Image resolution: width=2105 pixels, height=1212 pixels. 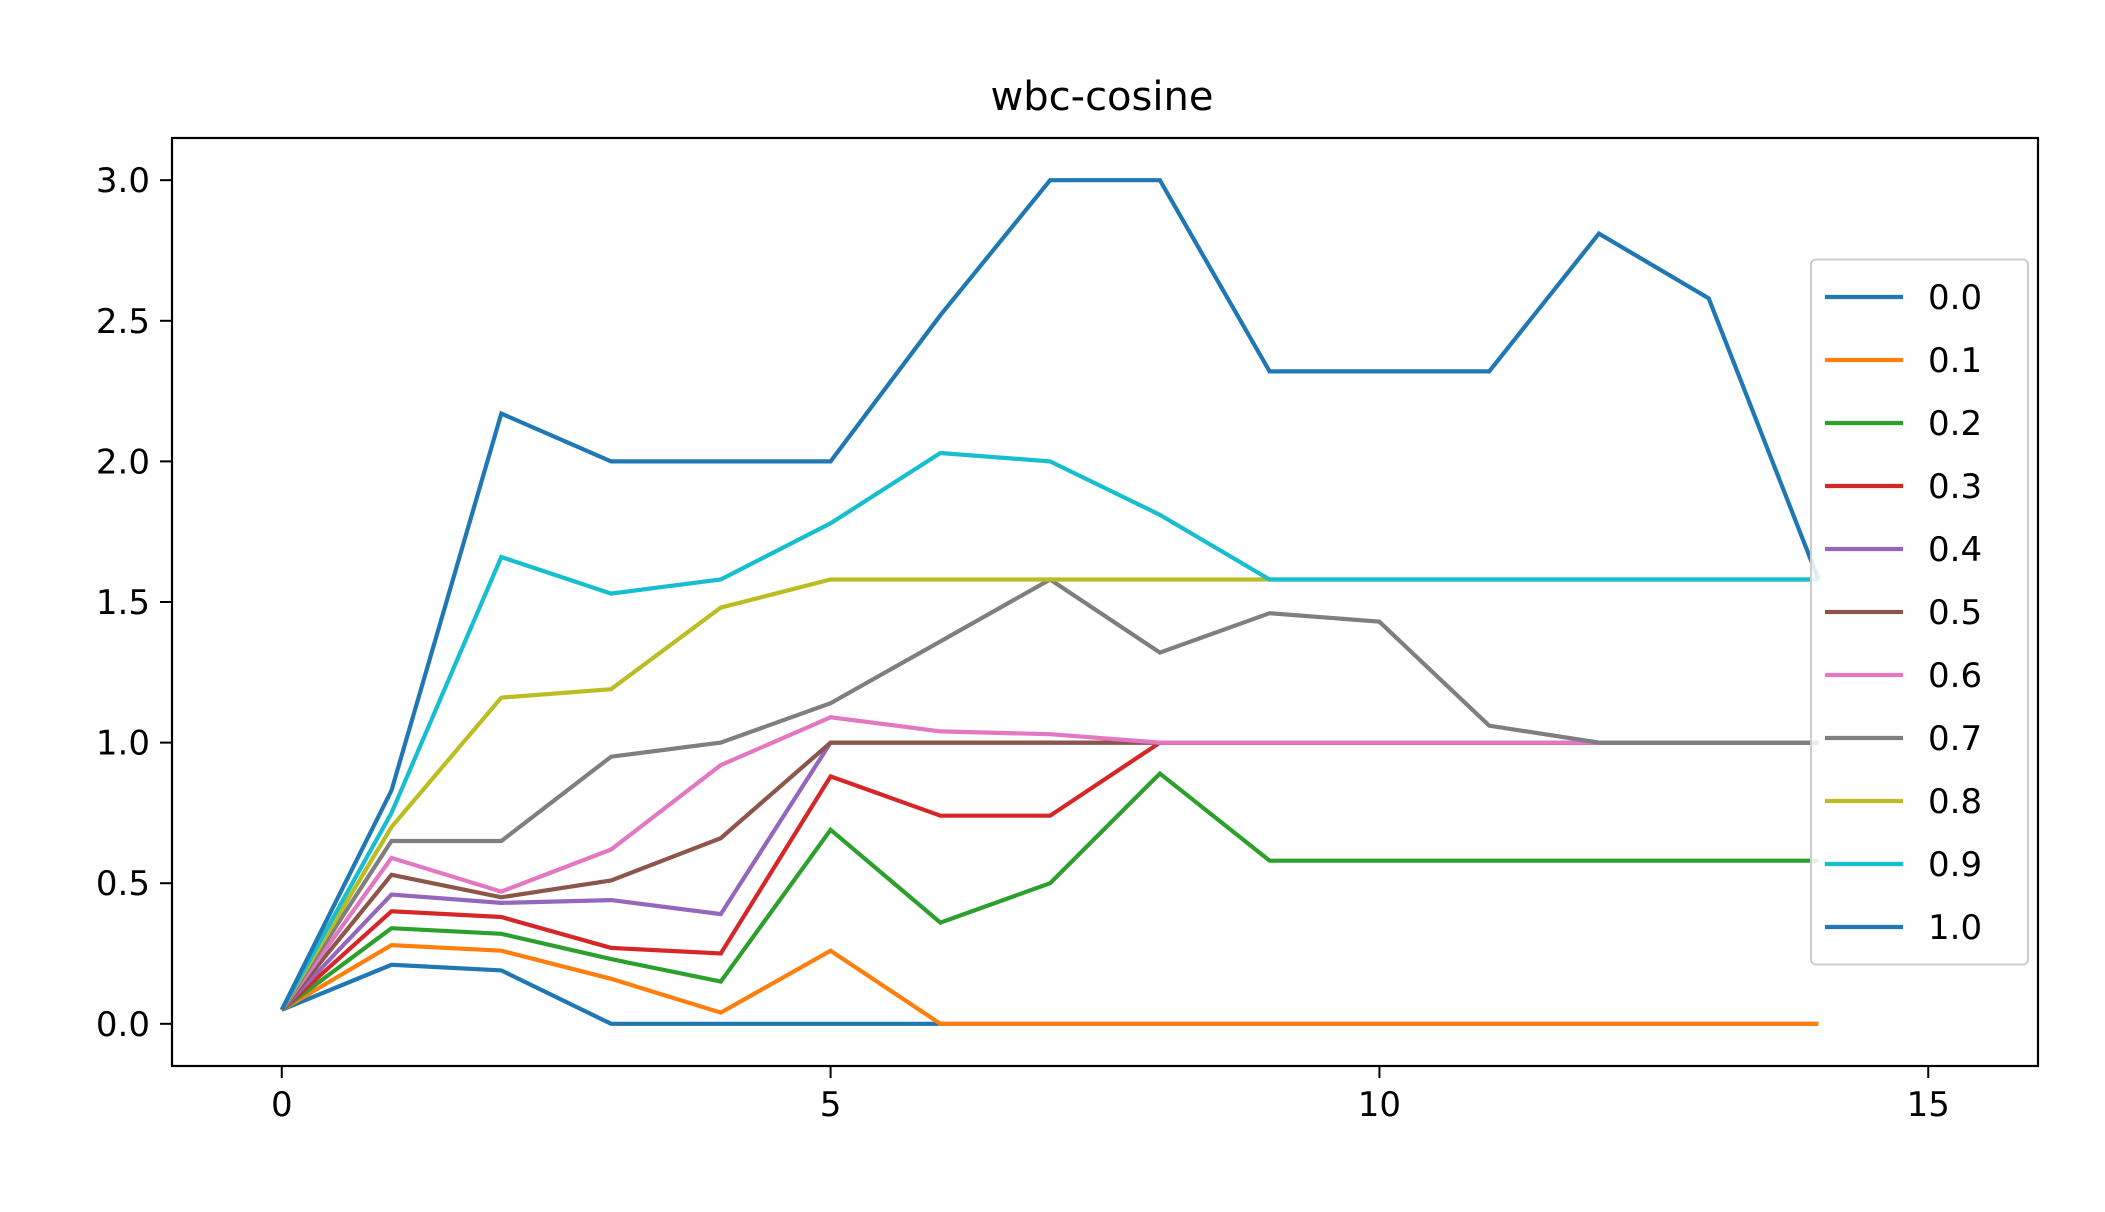 I want to click on y-axis: 0.0 0.5 1.0 1.5 2.0 2.5 3.0, so click(x=134, y=603).